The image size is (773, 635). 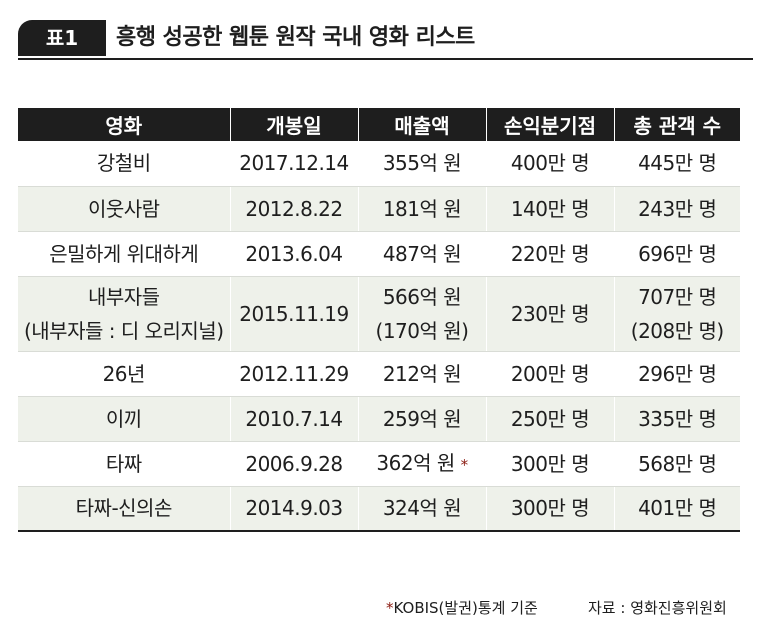 I want to click on footnote: *KOBIS(발권)통계 기준, so click(x=462, y=607).